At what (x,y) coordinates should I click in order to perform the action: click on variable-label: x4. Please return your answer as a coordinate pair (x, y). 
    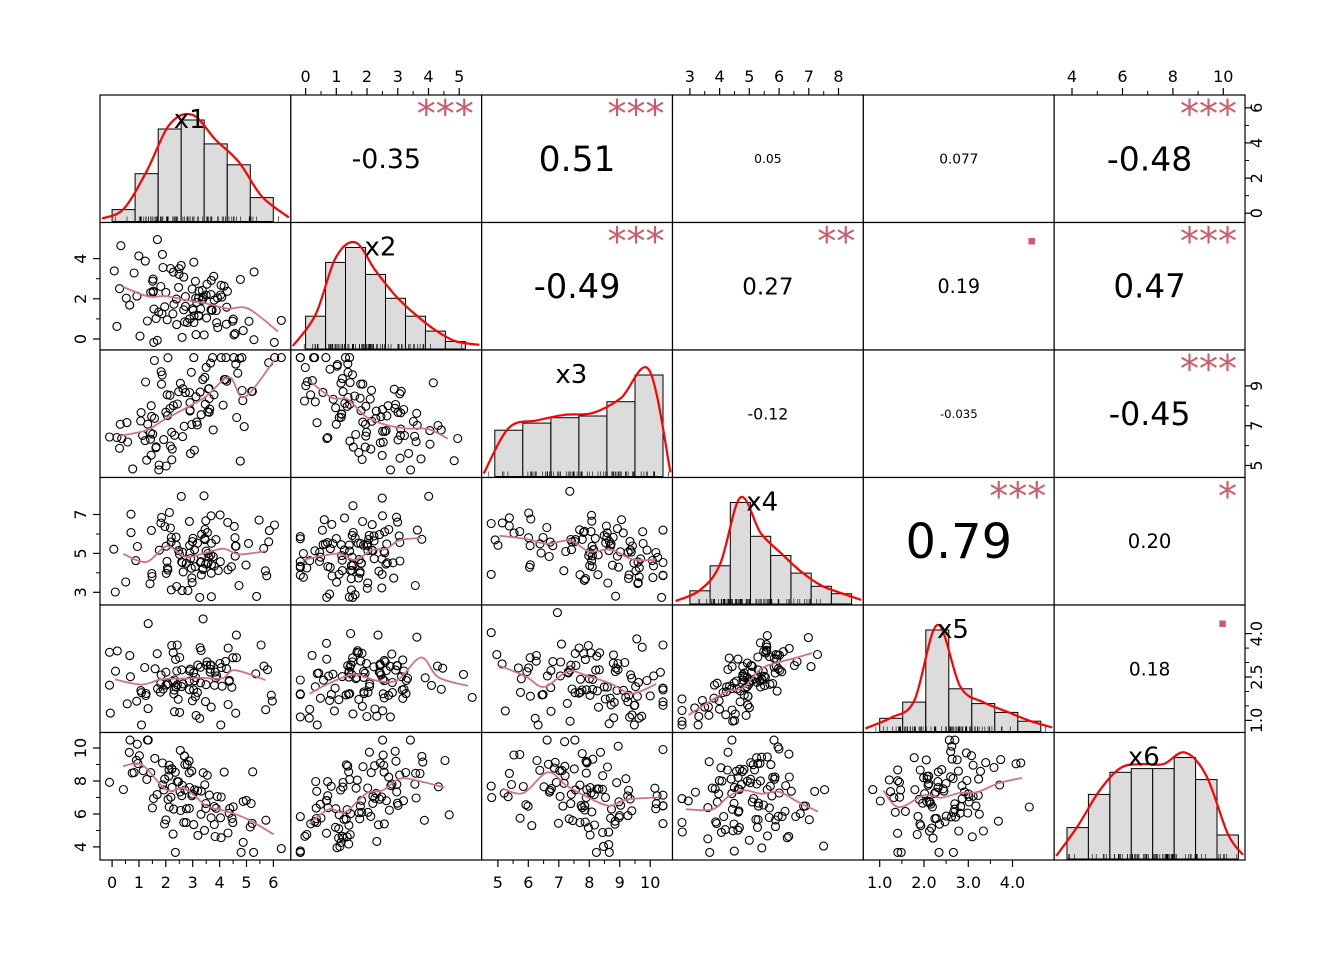
    Looking at the image, I should click on (762, 503).